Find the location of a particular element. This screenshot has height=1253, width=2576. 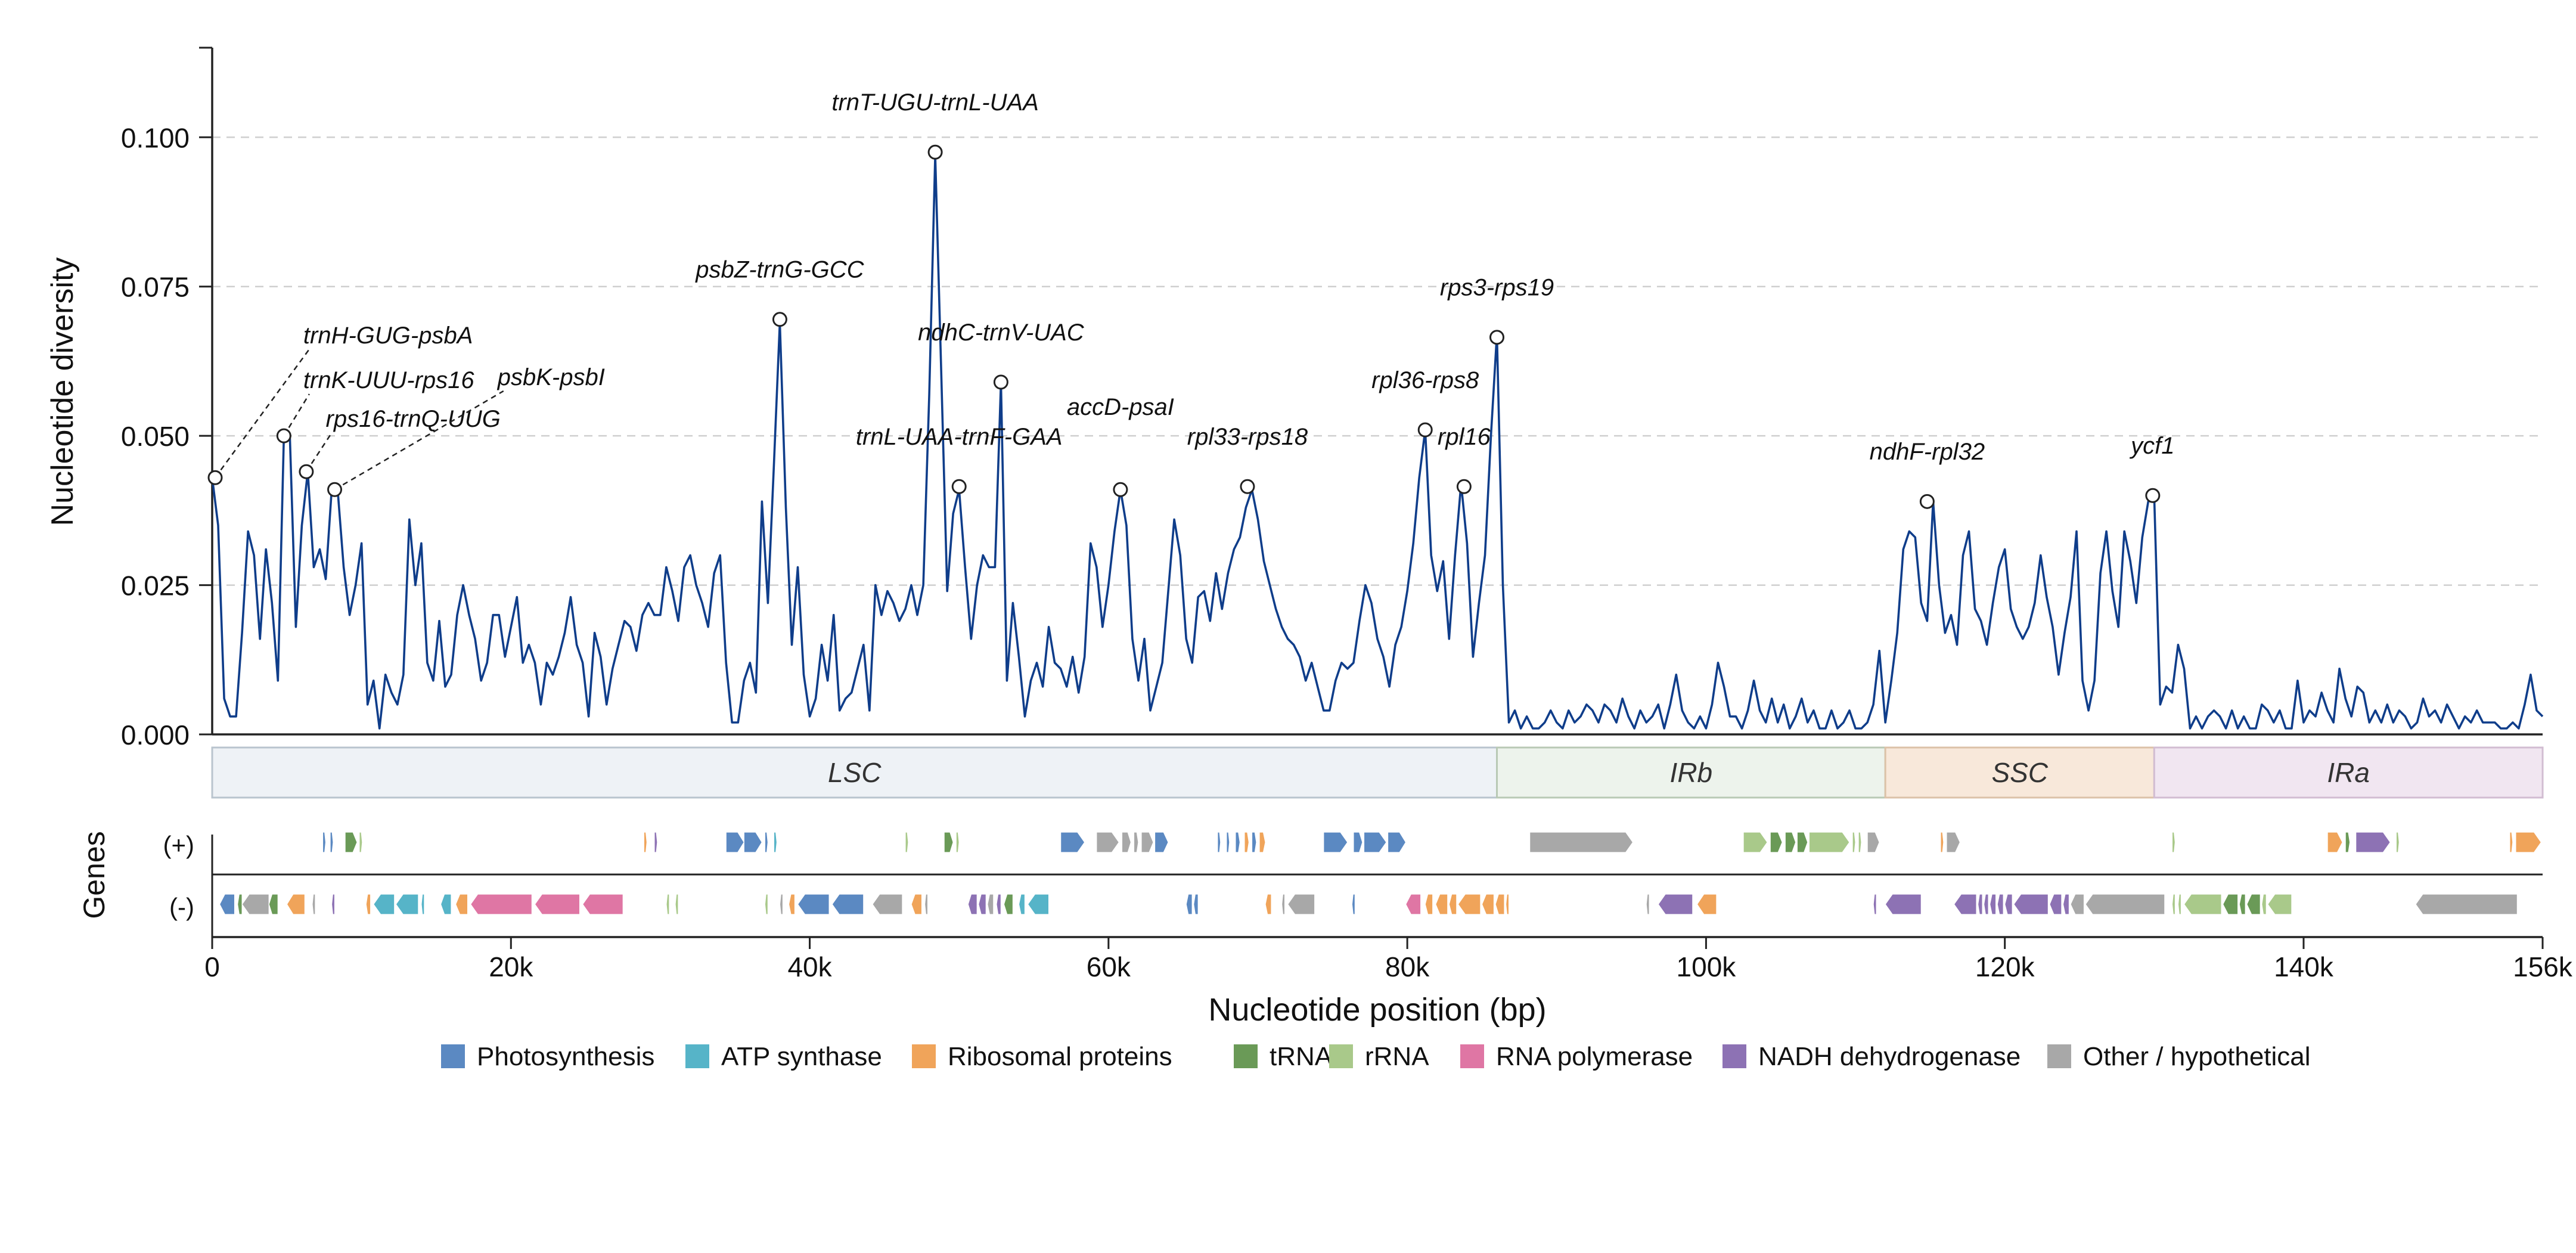

region-ira is located at coordinates (2348, 772).